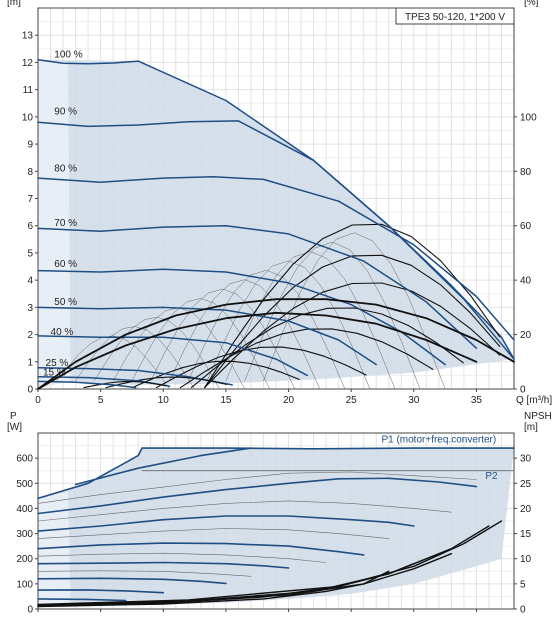 The height and width of the screenshot is (628, 558). Describe the element at coordinates (538, 416) in the screenshot. I see `y-right-axis-label: NPSH` at that location.